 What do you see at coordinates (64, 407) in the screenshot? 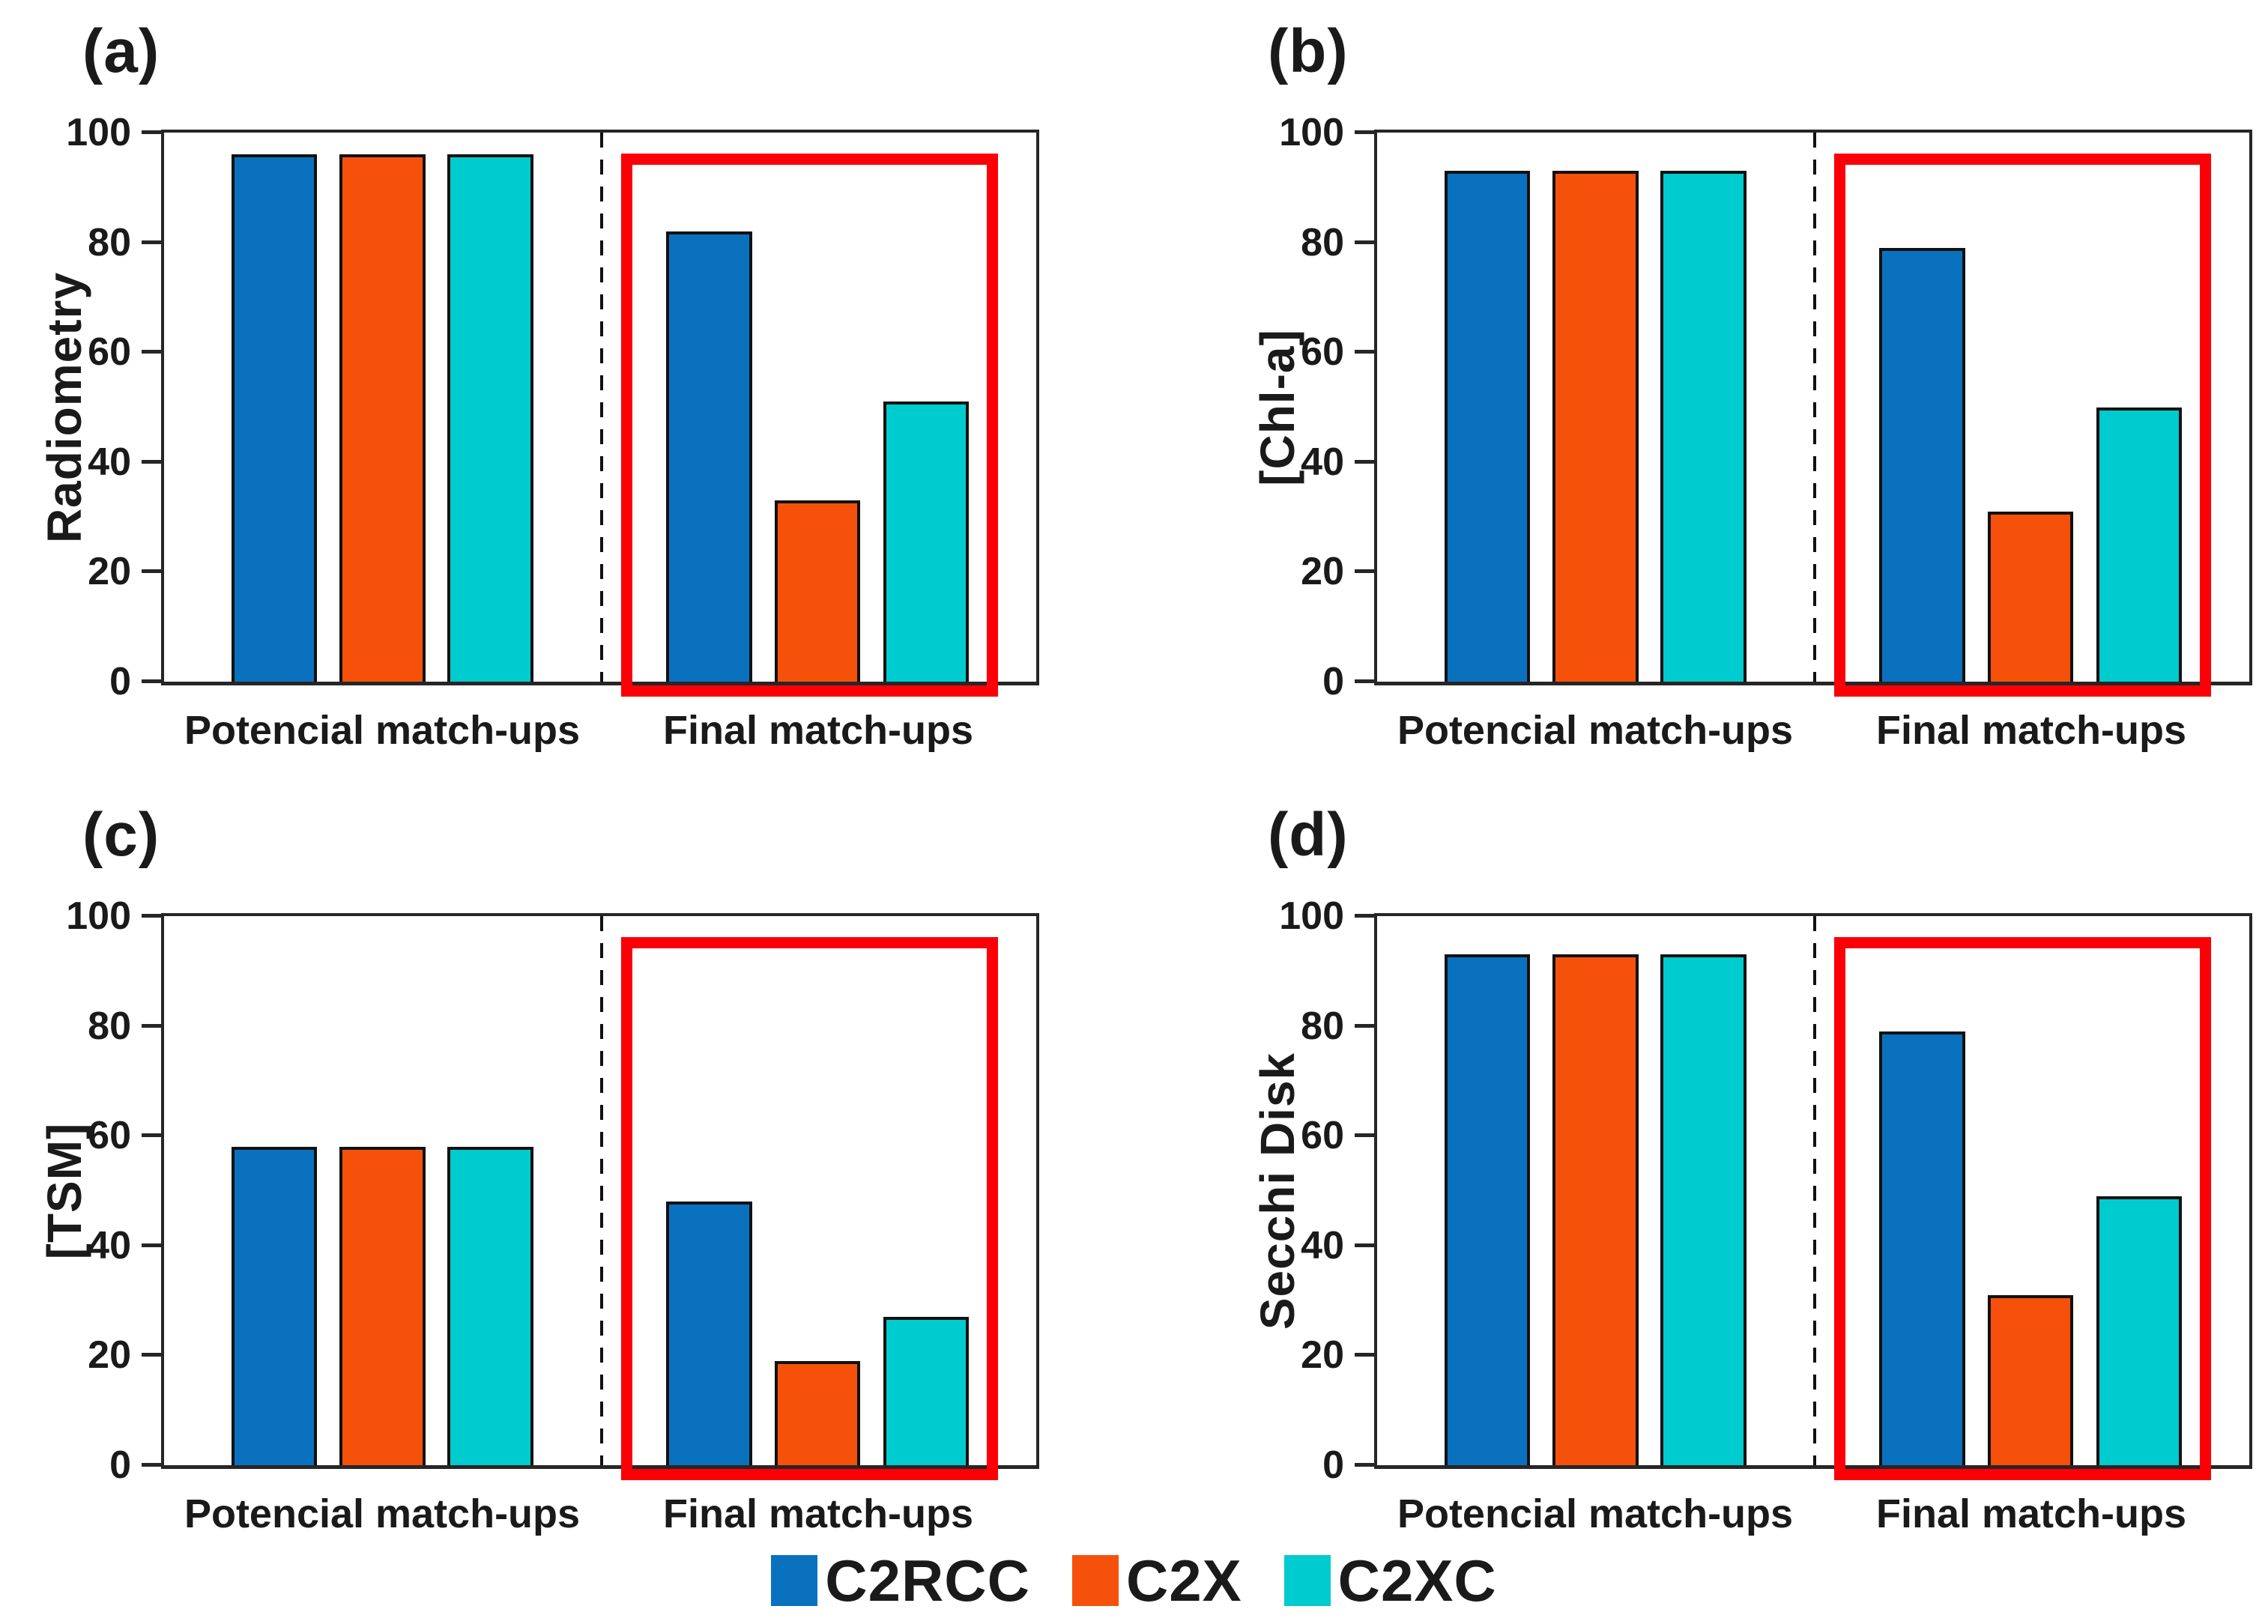
I see `y-axis-label-a: Radiometry` at bounding box center [64, 407].